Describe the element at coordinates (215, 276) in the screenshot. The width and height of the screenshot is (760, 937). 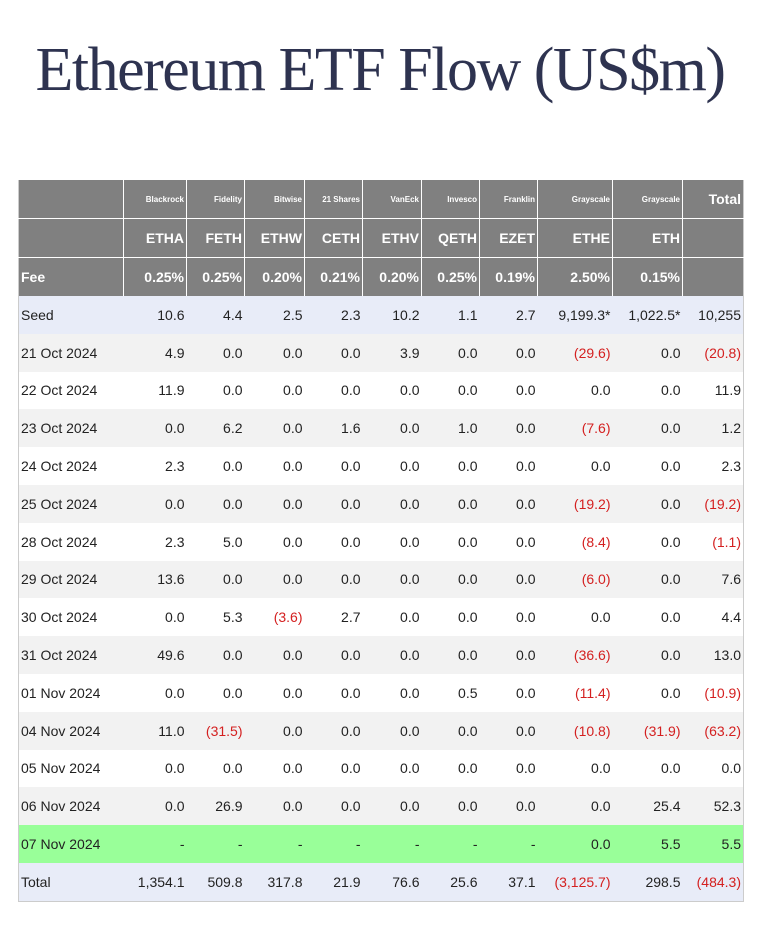
I see `fee-value: 0.25%` at that location.